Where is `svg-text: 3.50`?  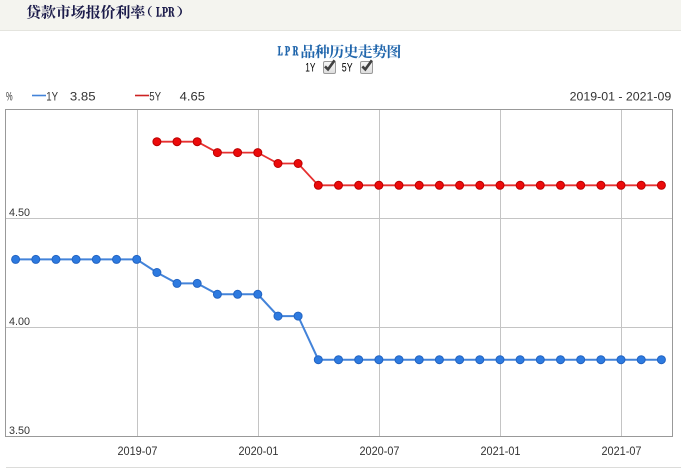
svg-text: 3.50 is located at coordinates (19, 431).